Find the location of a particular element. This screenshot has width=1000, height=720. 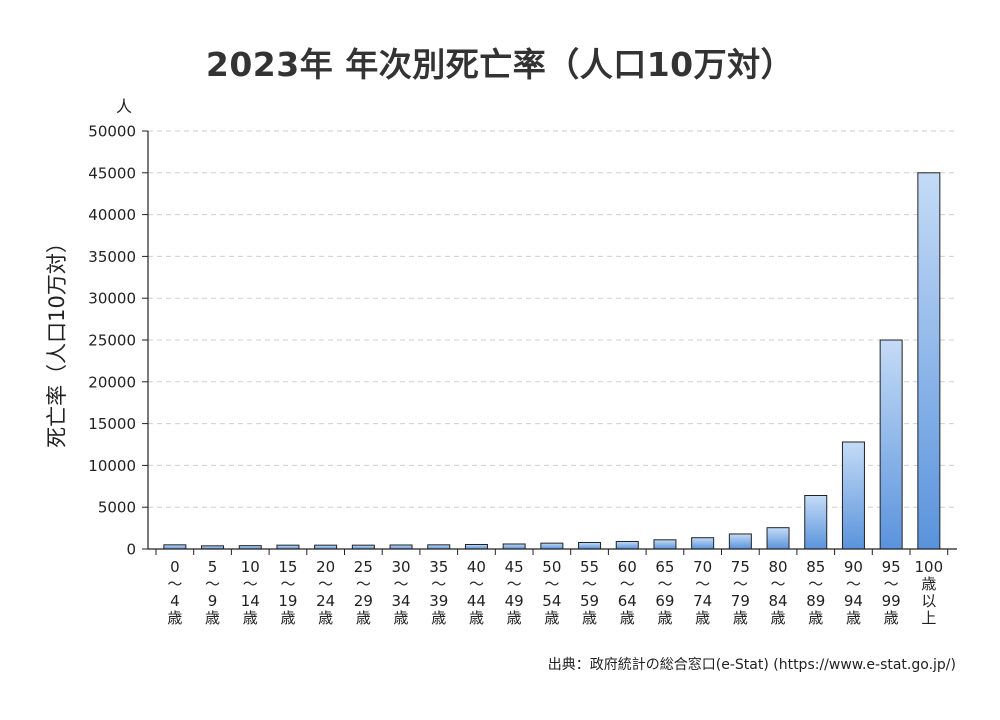

x-tick-label: 35 is located at coordinates (438, 567).